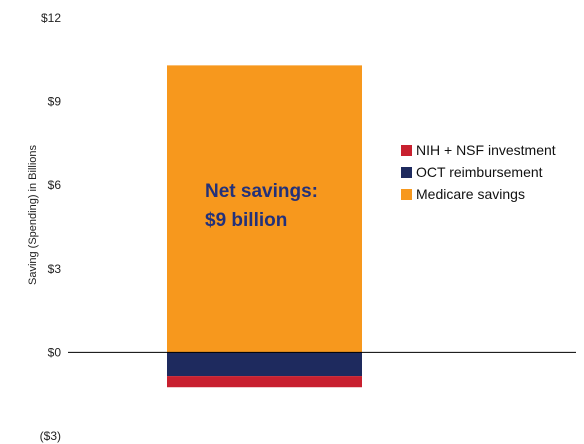 The width and height of the screenshot is (584, 444). I want to click on y-tick-label: $9, so click(55, 102).